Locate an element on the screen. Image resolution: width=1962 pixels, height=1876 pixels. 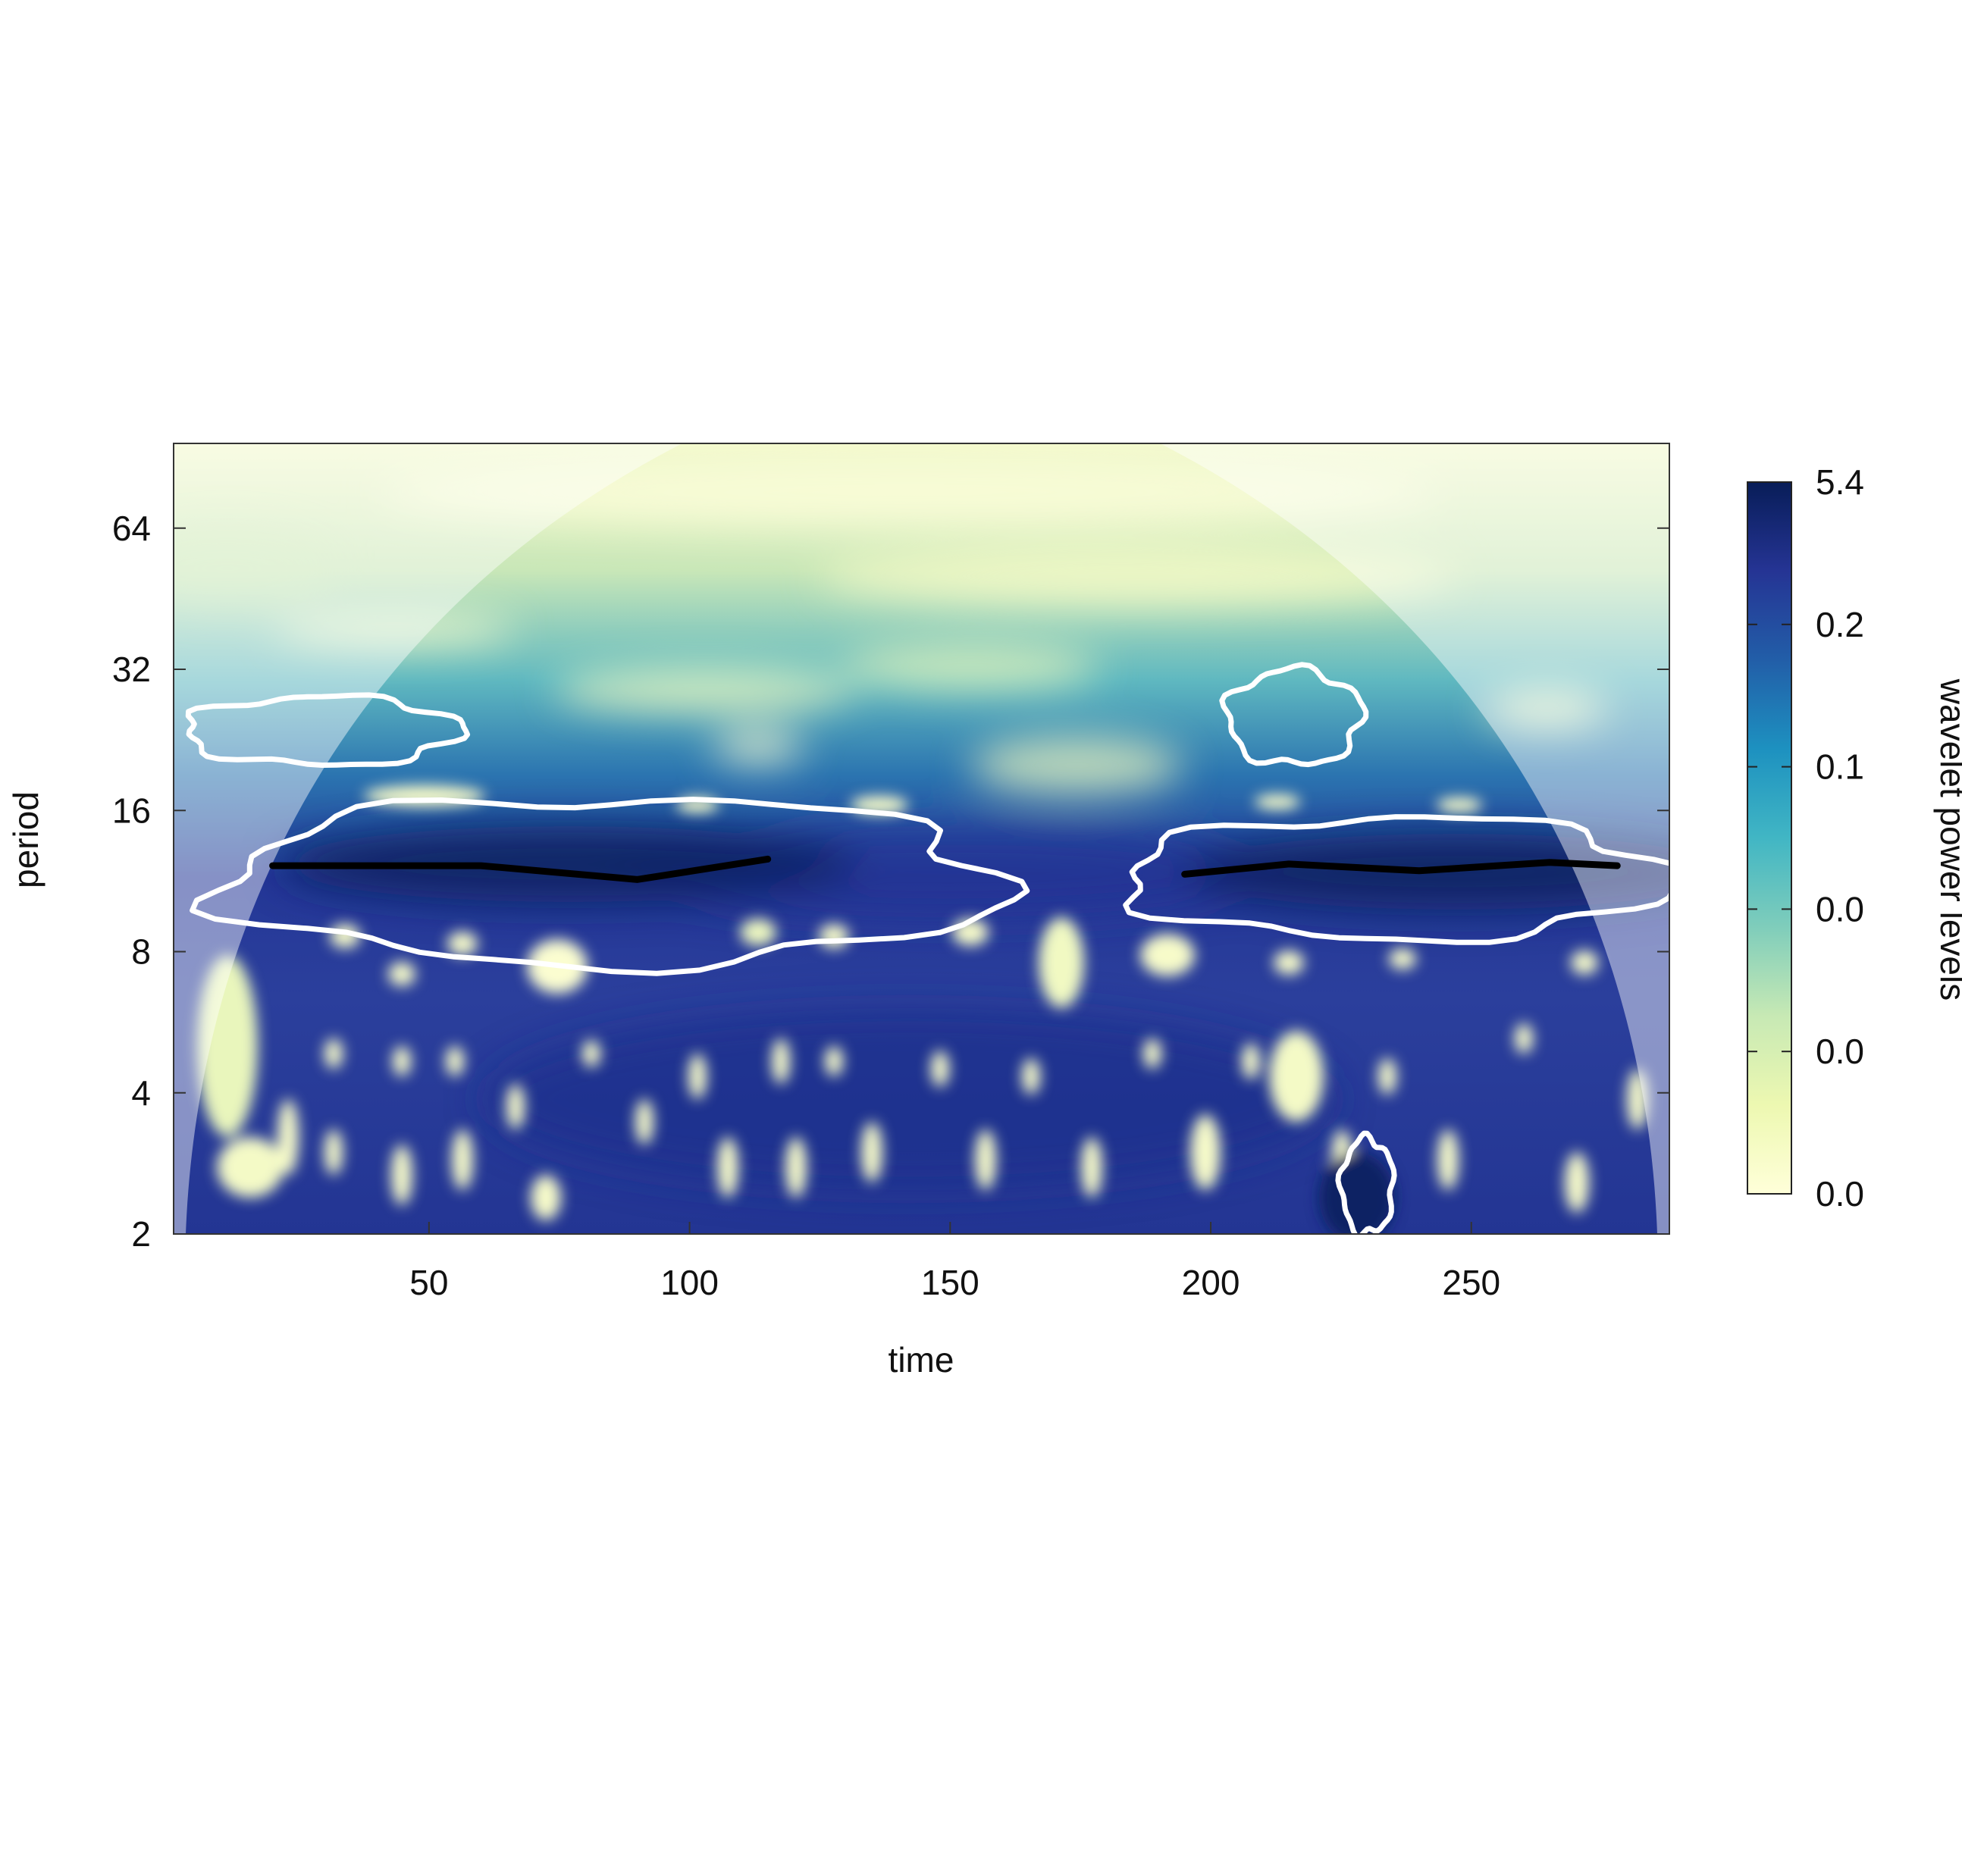
x-axis-label: time is located at coordinates (921, 1360).